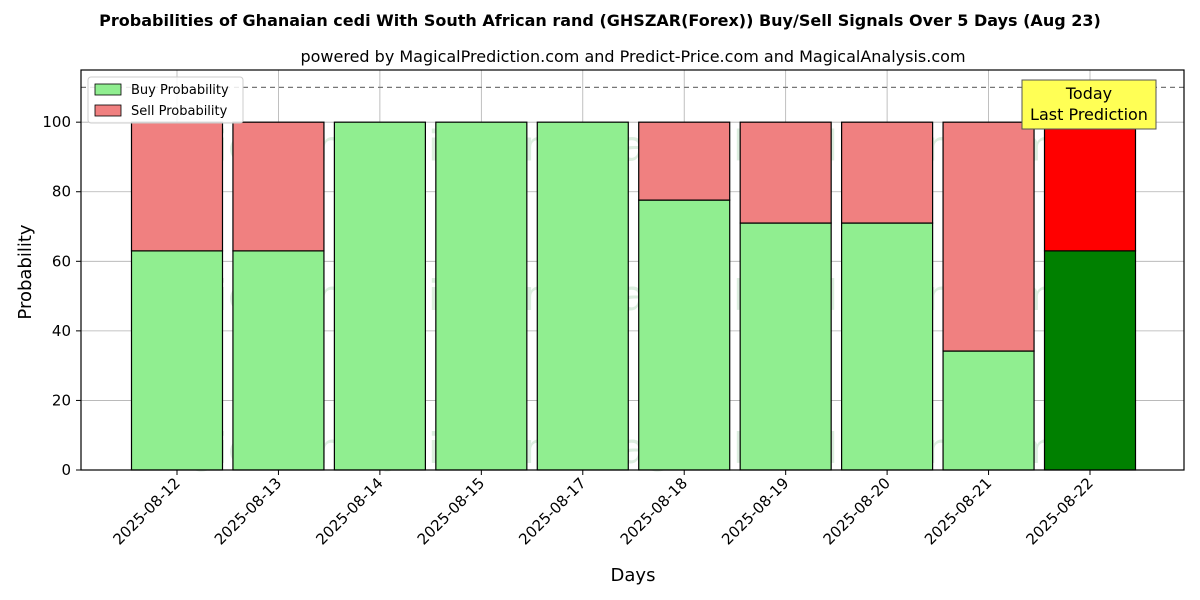 The image size is (1200, 600). I want to click on legend: Buy Probability Sell Probability, so click(165, 100).